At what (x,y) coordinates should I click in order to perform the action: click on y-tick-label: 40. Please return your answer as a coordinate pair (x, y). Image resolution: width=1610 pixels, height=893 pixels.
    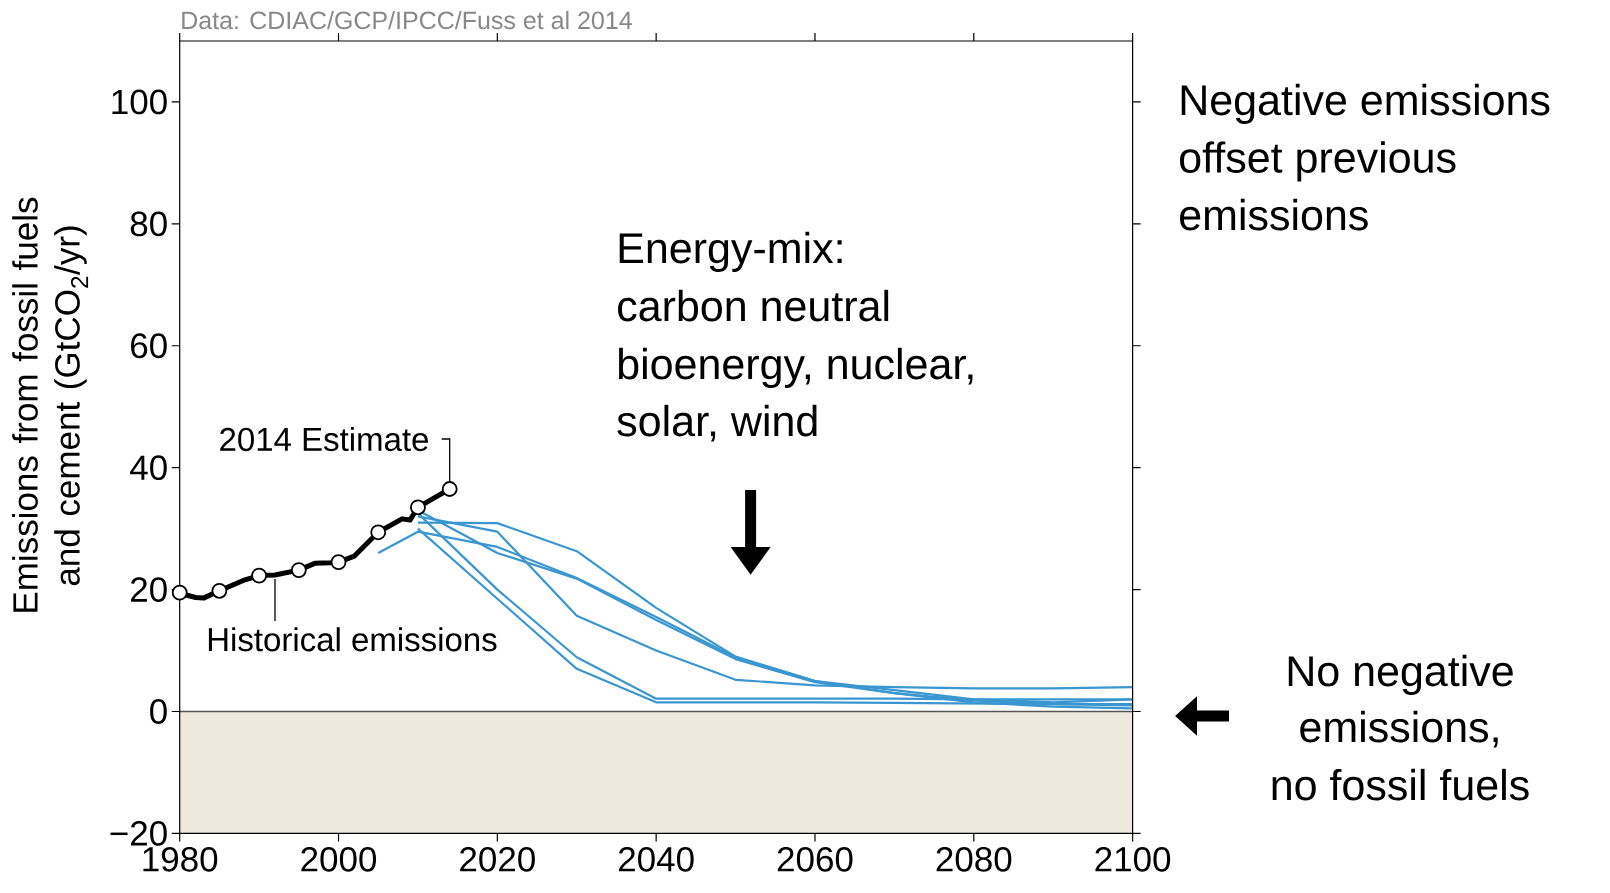
    Looking at the image, I should click on (148, 468).